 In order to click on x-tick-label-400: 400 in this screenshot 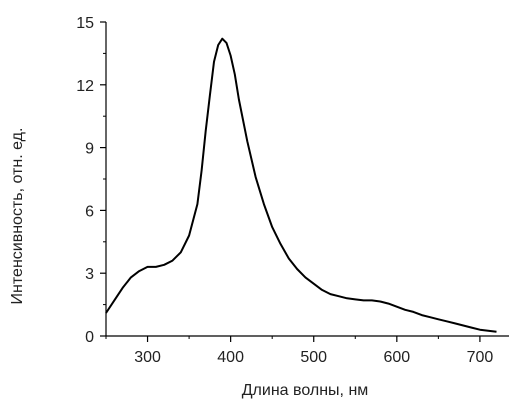, I will do `click(230, 357)`.